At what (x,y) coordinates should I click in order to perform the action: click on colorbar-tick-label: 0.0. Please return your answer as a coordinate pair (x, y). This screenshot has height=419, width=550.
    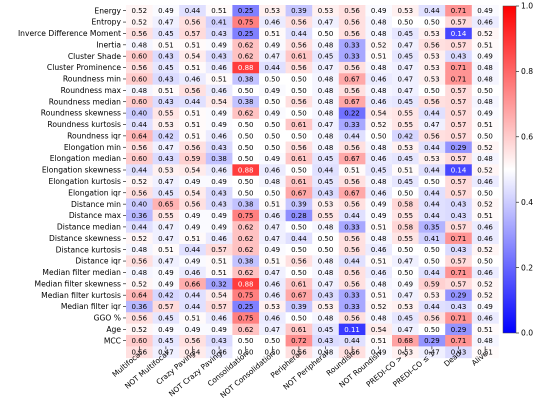
    Looking at the image, I should click on (527, 333).